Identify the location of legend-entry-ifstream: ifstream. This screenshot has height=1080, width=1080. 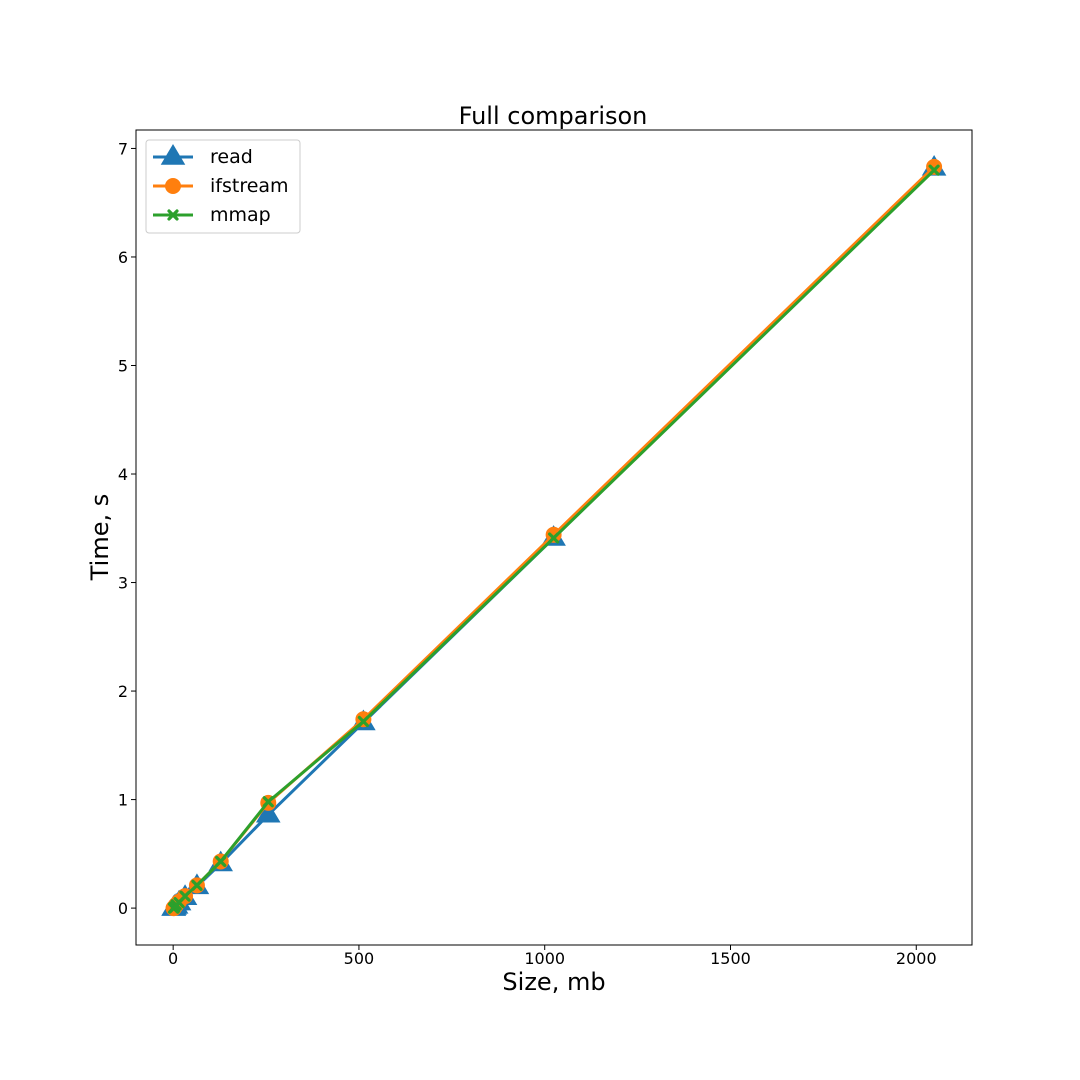
(221, 186).